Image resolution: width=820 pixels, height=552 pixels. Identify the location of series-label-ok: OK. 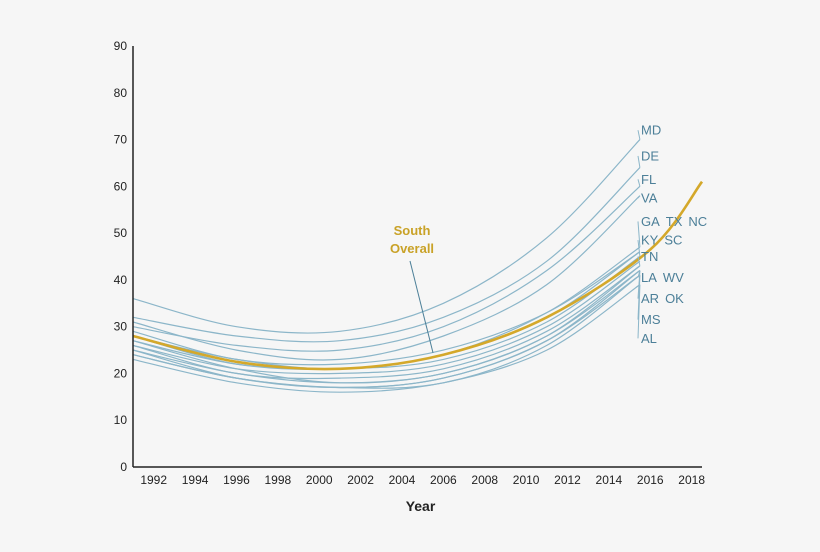
(674, 298).